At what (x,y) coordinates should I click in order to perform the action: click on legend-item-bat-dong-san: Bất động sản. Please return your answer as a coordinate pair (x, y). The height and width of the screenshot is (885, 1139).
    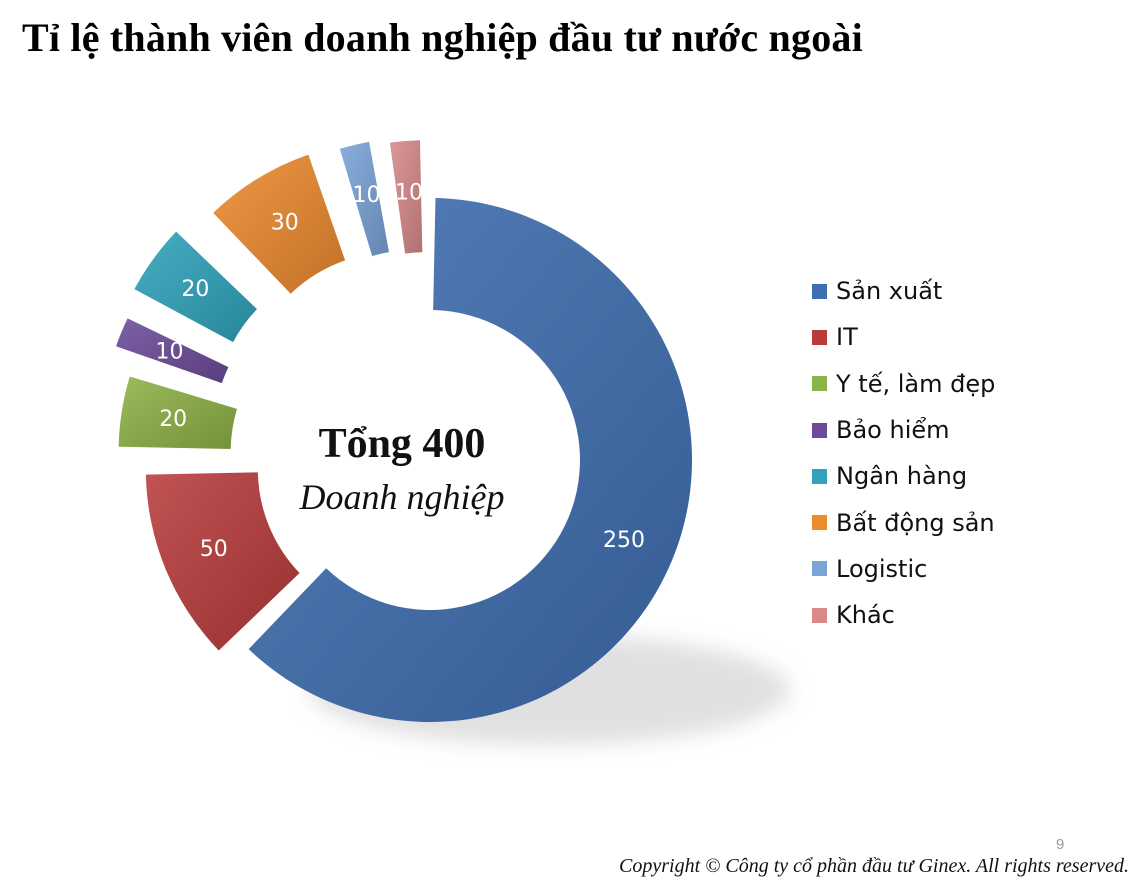
    Looking at the image, I should click on (903, 522).